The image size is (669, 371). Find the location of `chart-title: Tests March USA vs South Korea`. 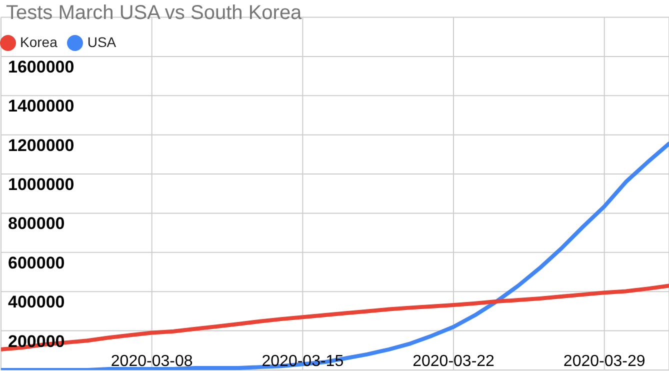

chart-title: Tests March USA vs South Korea is located at coordinates (154, 13).